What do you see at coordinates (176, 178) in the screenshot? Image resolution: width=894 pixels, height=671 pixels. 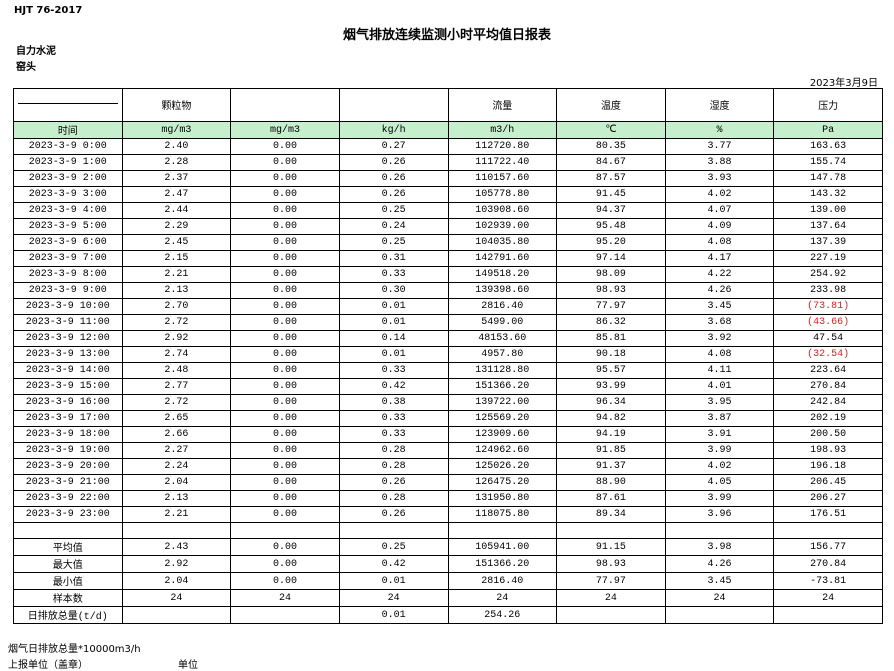 I see `cell: 2.37` at bounding box center [176, 178].